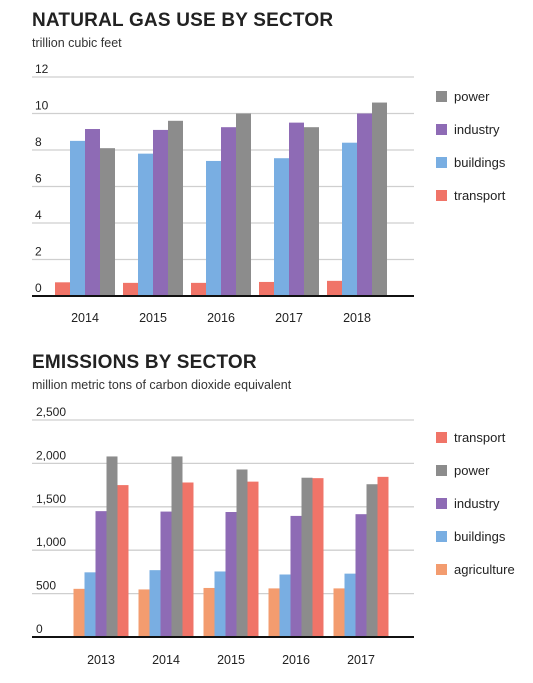  What do you see at coordinates (349, 219) in the screenshot?
I see `bar-buildings-2018` at bounding box center [349, 219].